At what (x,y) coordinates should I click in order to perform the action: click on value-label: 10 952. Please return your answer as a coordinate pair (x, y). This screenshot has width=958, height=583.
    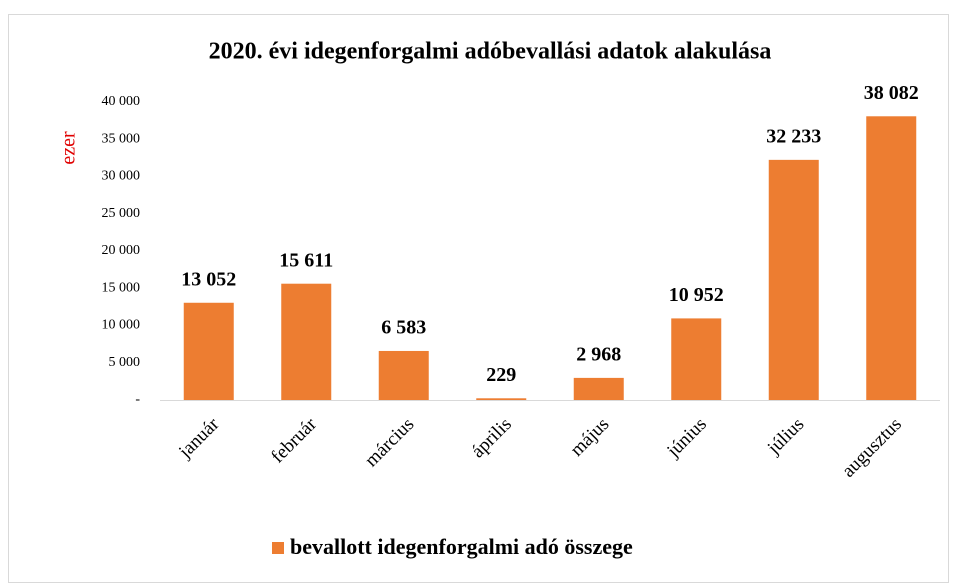
    Looking at the image, I should click on (696, 295).